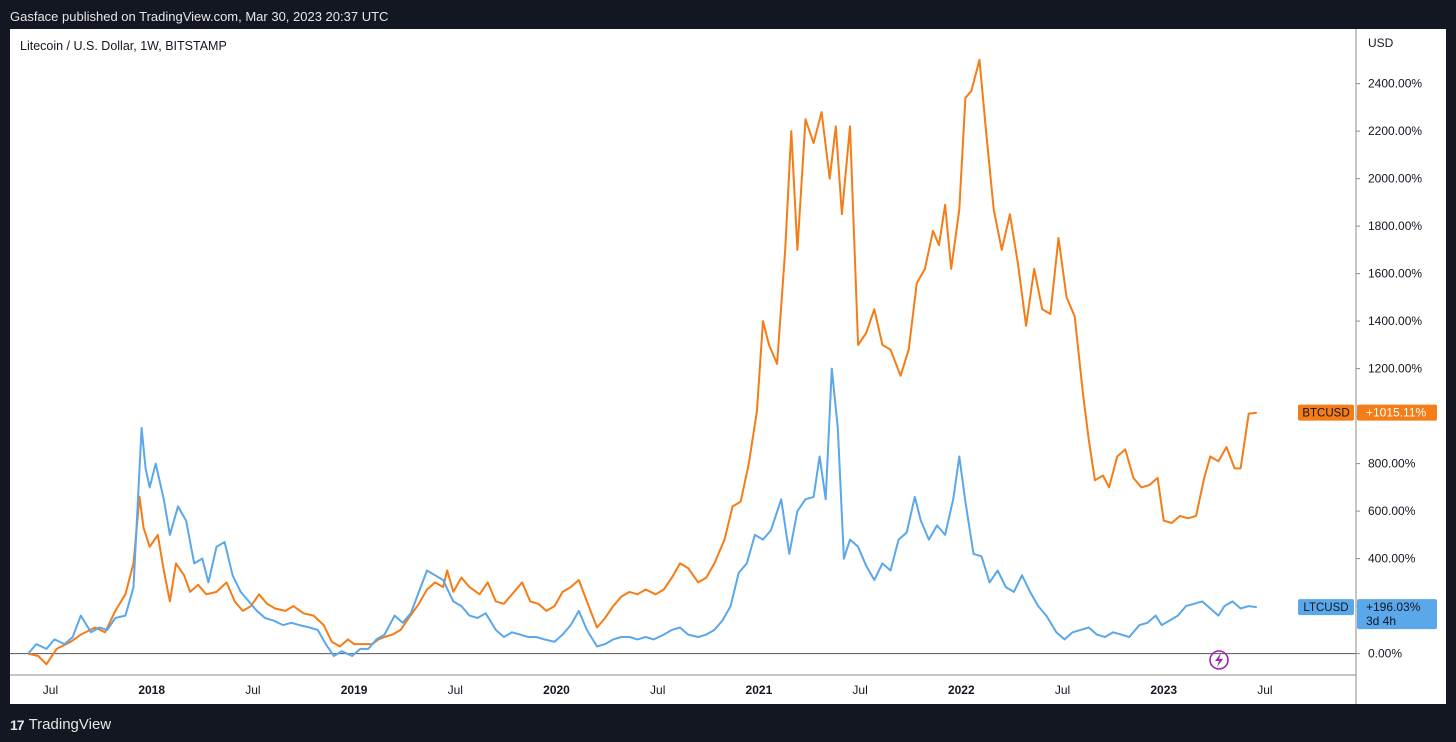  I want to click on y-tick-label: 0.00%, so click(1385, 654).